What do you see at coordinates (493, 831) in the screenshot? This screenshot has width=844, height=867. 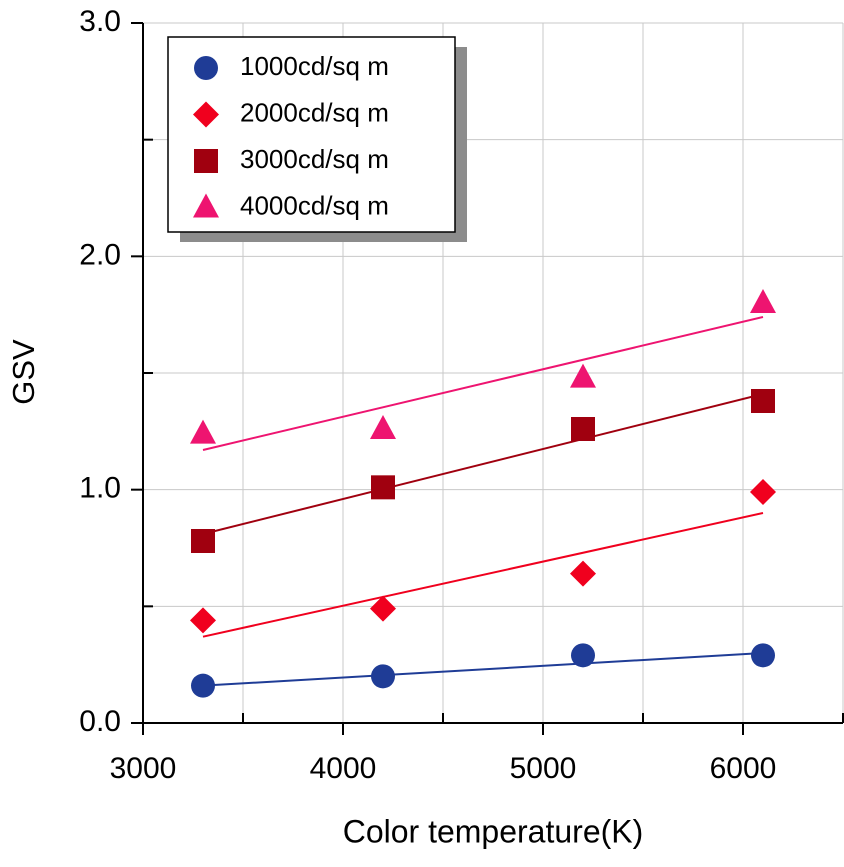 I see `x-axis-label: Color temperature(K)` at bounding box center [493, 831].